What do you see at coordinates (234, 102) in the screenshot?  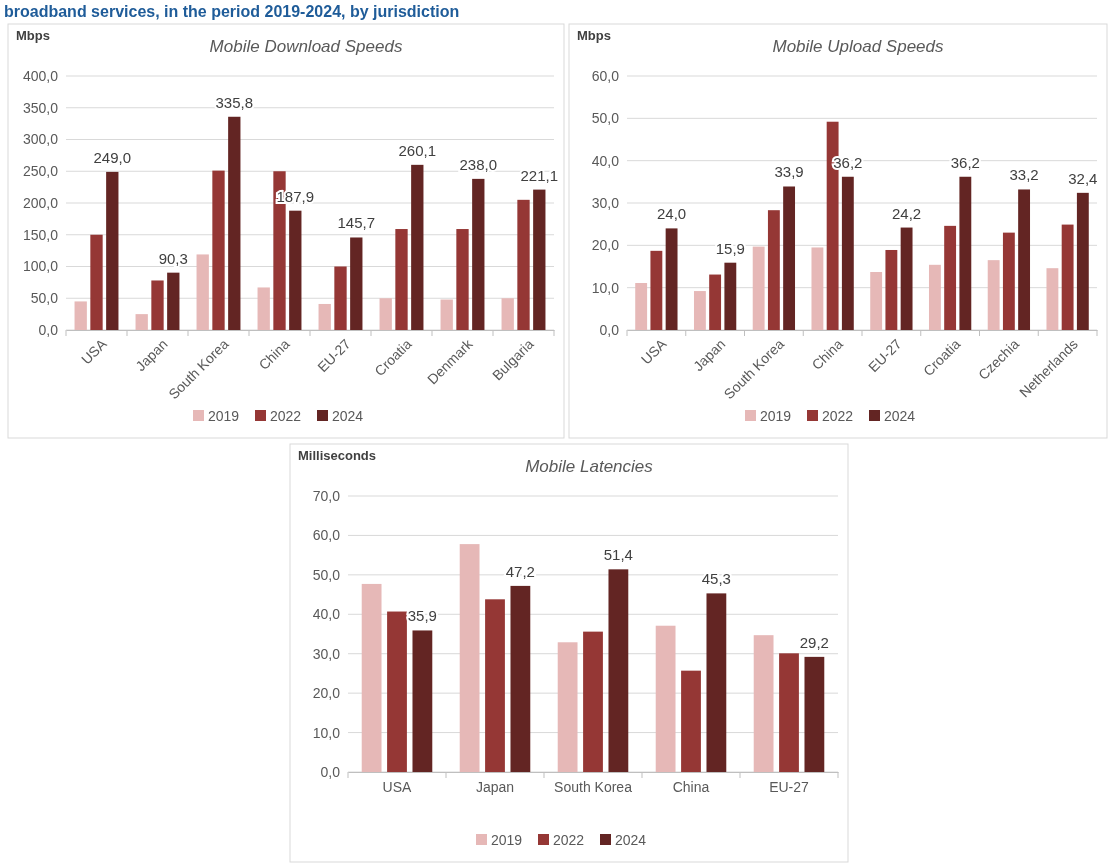 I see `data-label: 335,8` at bounding box center [234, 102].